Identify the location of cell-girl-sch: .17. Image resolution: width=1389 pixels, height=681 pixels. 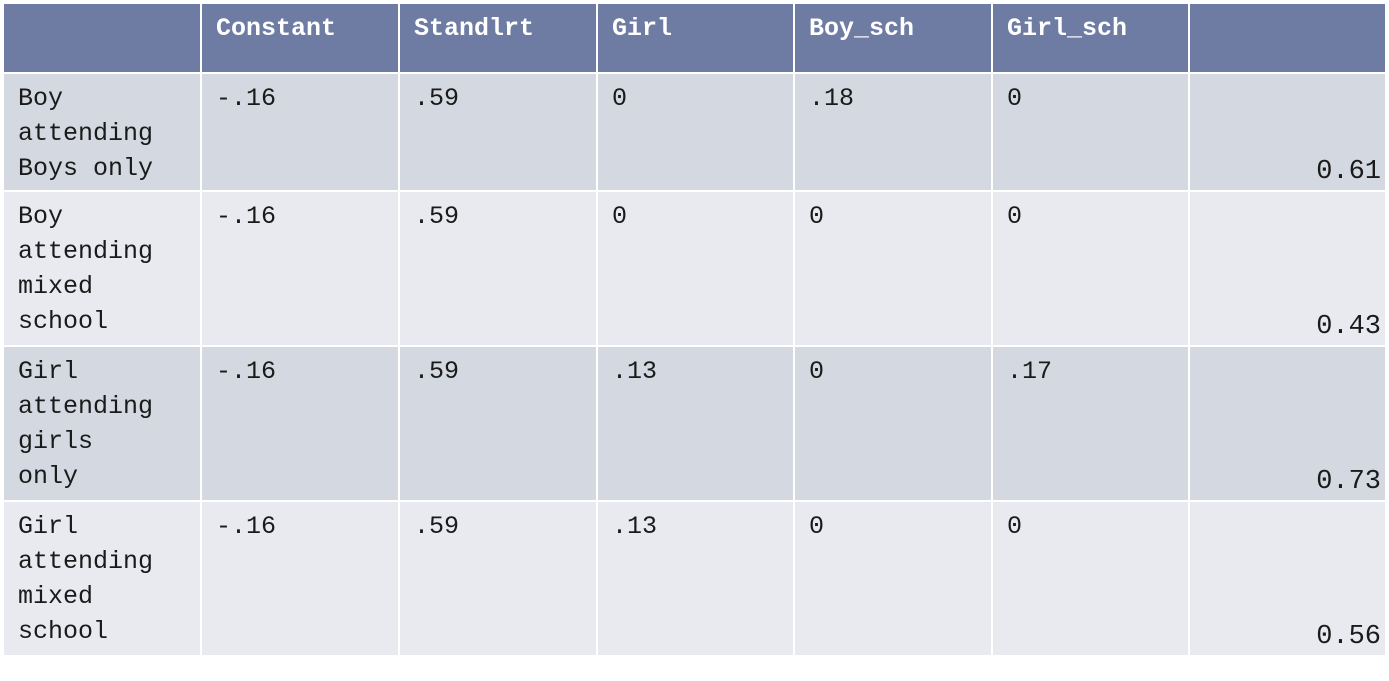
(1090, 423).